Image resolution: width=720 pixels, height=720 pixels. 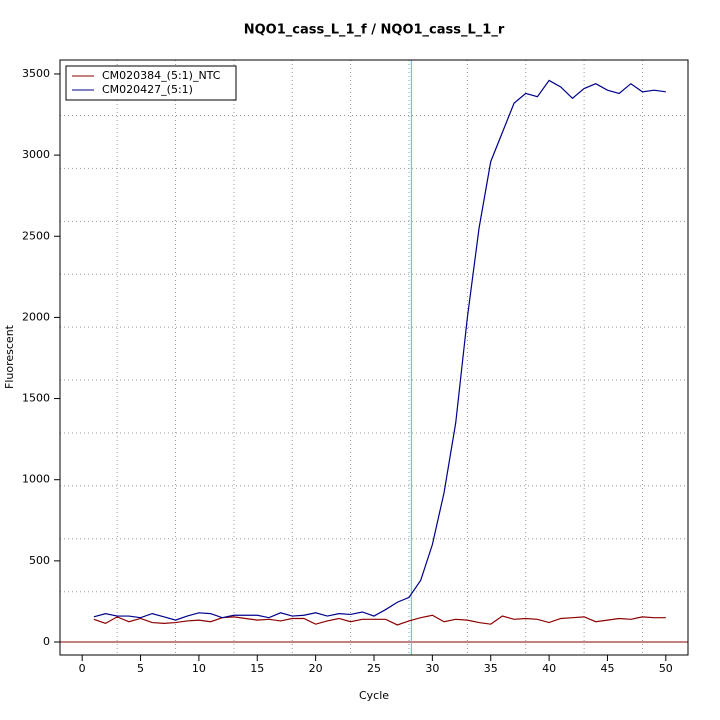 What do you see at coordinates (432, 668) in the screenshot?
I see `x-tick-label: 30` at bounding box center [432, 668].